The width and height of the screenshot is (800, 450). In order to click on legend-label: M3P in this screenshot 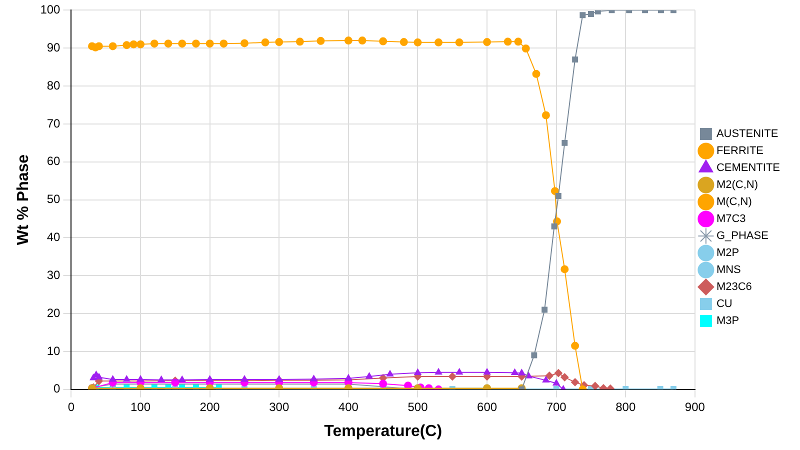, I will do `click(728, 321)`.